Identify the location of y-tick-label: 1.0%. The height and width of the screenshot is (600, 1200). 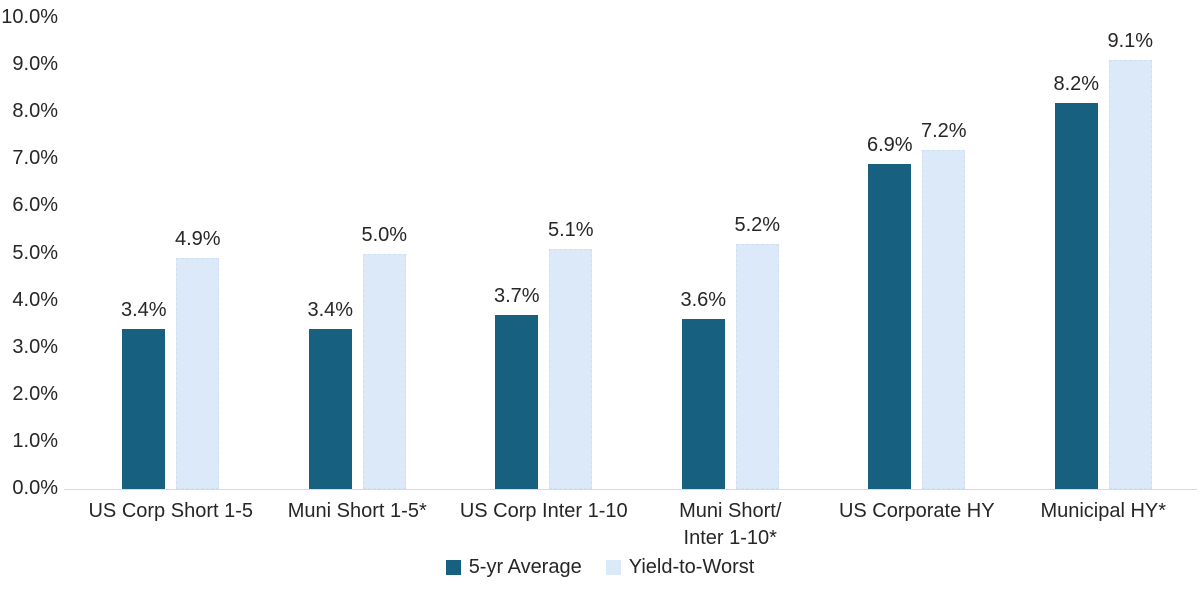
(35, 440).